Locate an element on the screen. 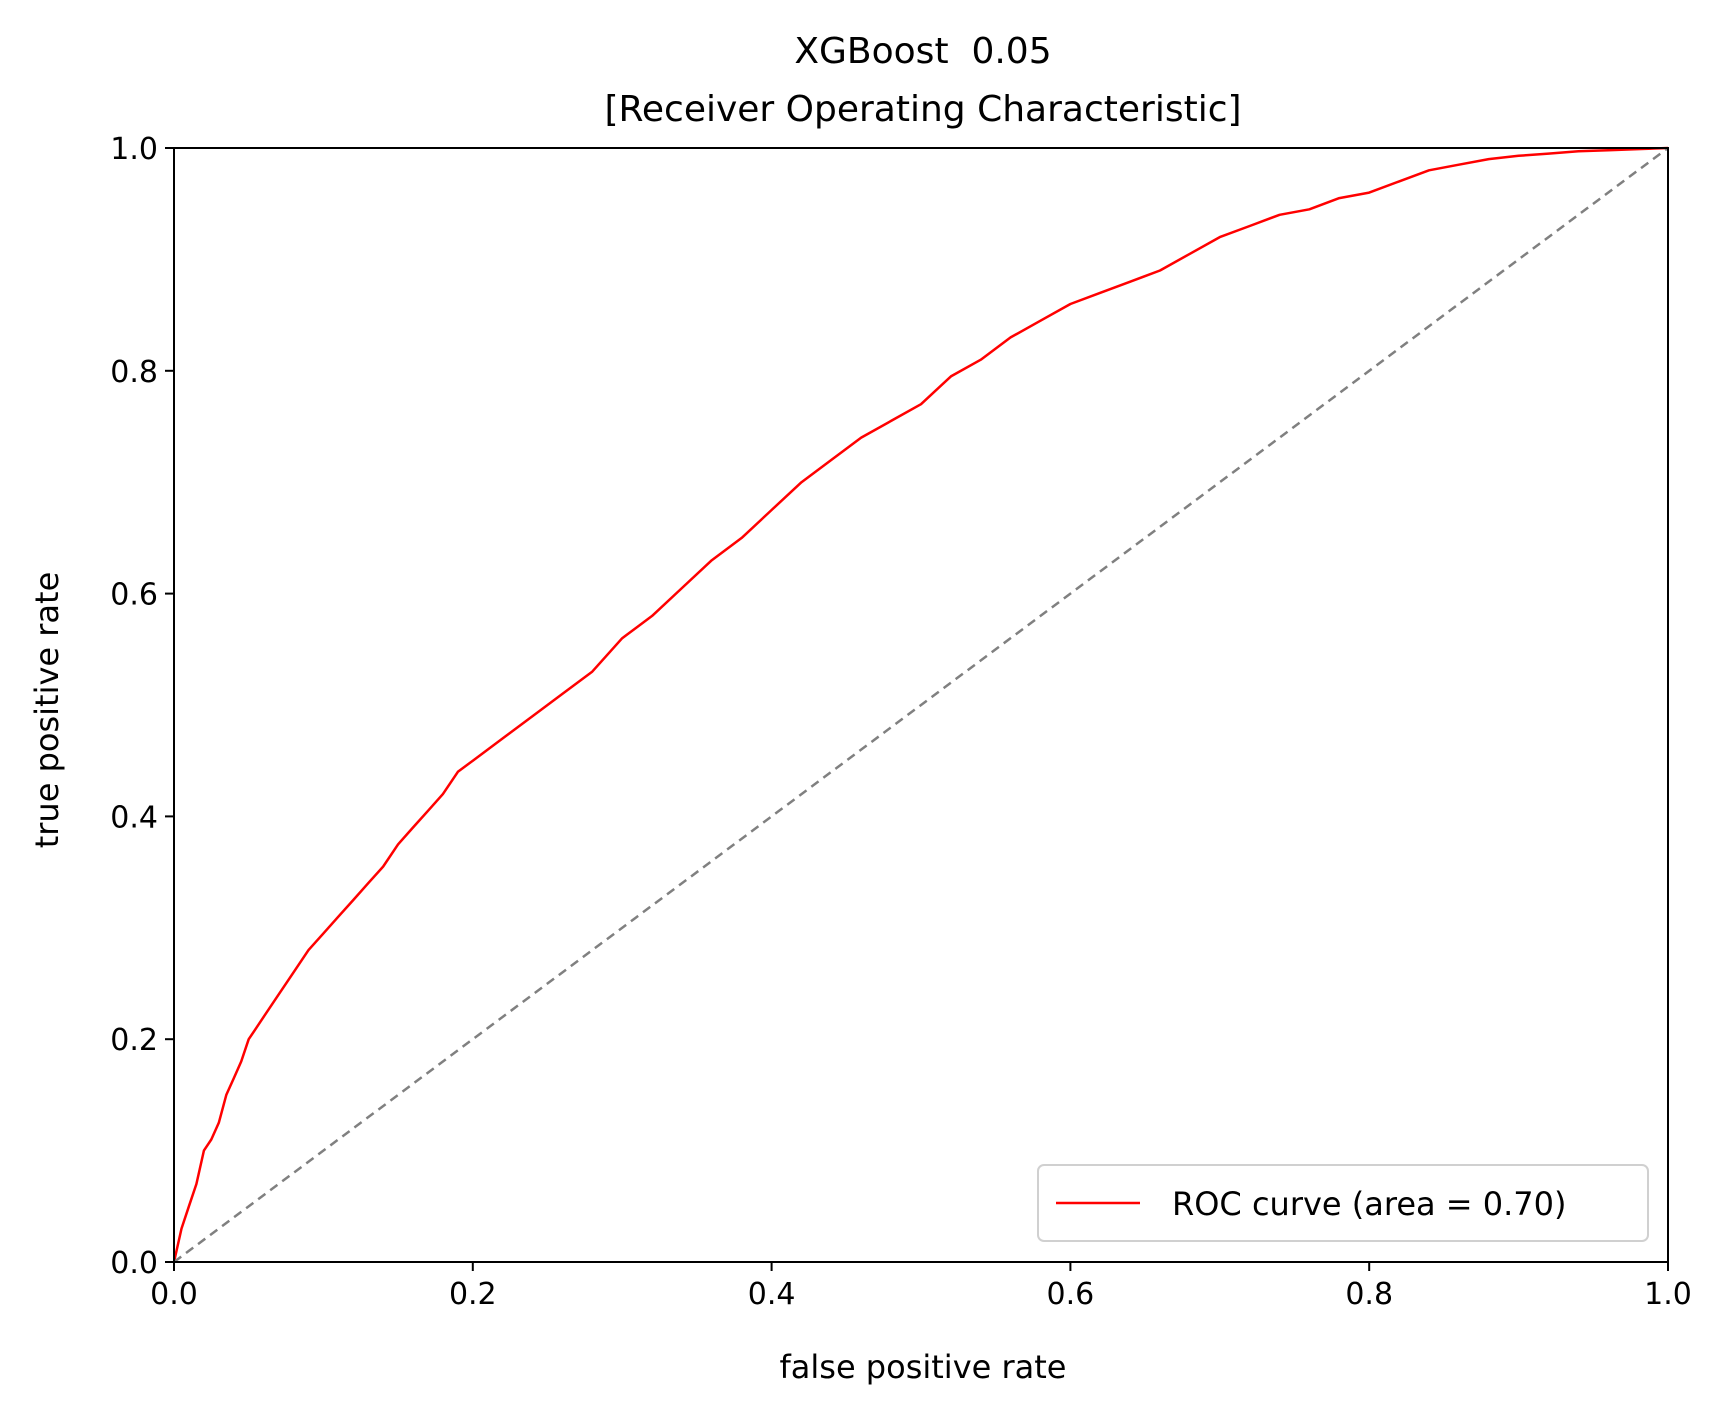 This screenshot has width=1718, height=1417. x-tick-label: 1.0 is located at coordinates (1668, 1294).